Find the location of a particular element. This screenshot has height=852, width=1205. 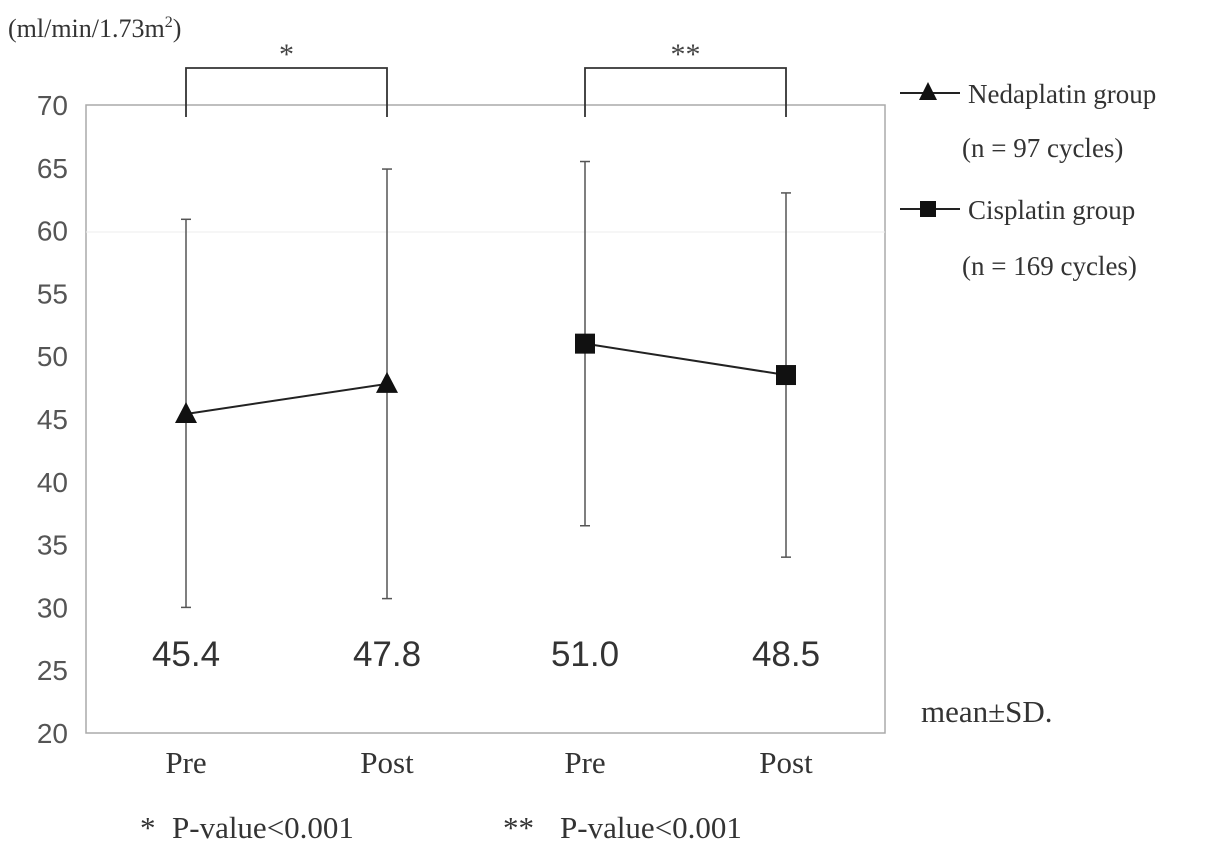

data-labels: 45.4 47.8 51.0 48.5 is located at coordinates (486, 654).